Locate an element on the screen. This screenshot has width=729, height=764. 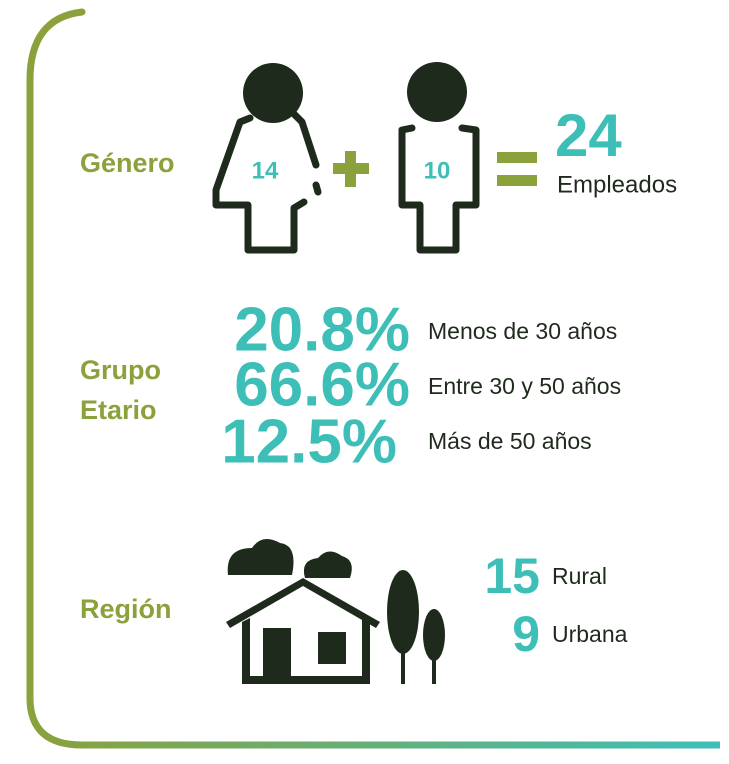
women-count: 14 is located at coordinates (265, 170).